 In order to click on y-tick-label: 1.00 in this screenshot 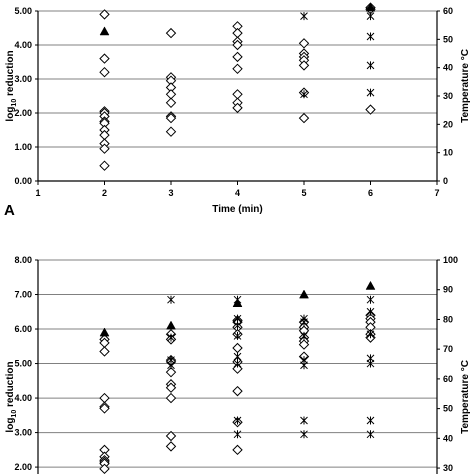, I will do `click(23, 147)`.